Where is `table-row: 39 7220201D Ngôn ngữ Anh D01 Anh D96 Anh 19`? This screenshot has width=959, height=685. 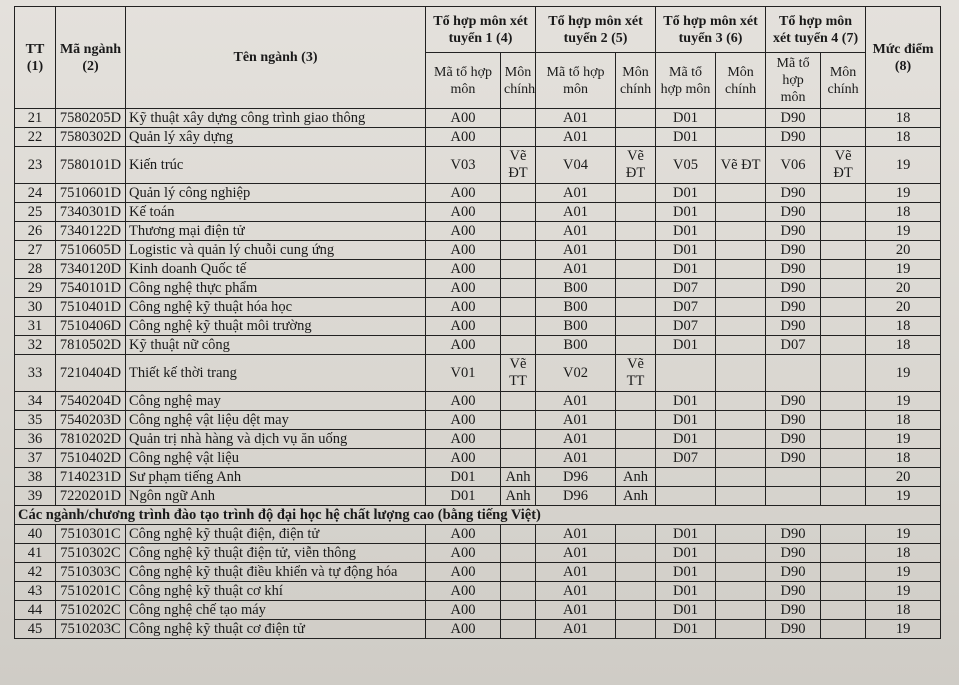 table-row: 39 7220201D Ngôn ngữ Anh D01 Anh D96 Anh 19 is located at coordinates (478, 496).